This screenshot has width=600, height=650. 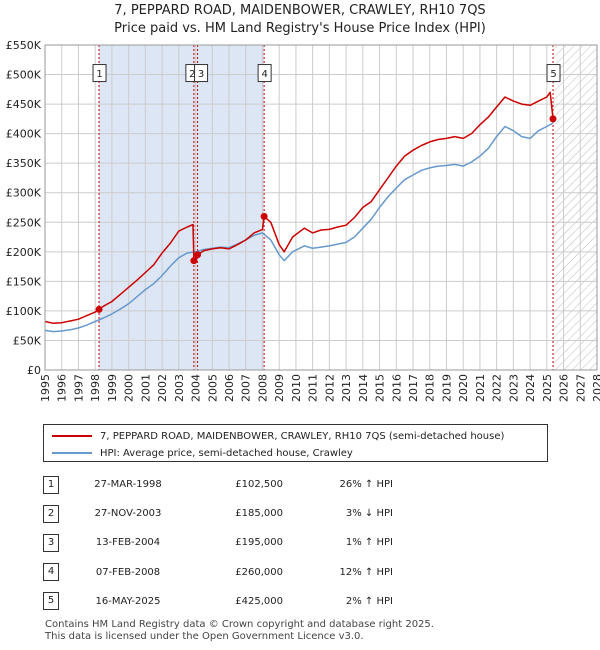 What do you see at coordinates (192, 74) in the screenshot?
I see `sale-number-label: 2` at bounding box center [192, 74].